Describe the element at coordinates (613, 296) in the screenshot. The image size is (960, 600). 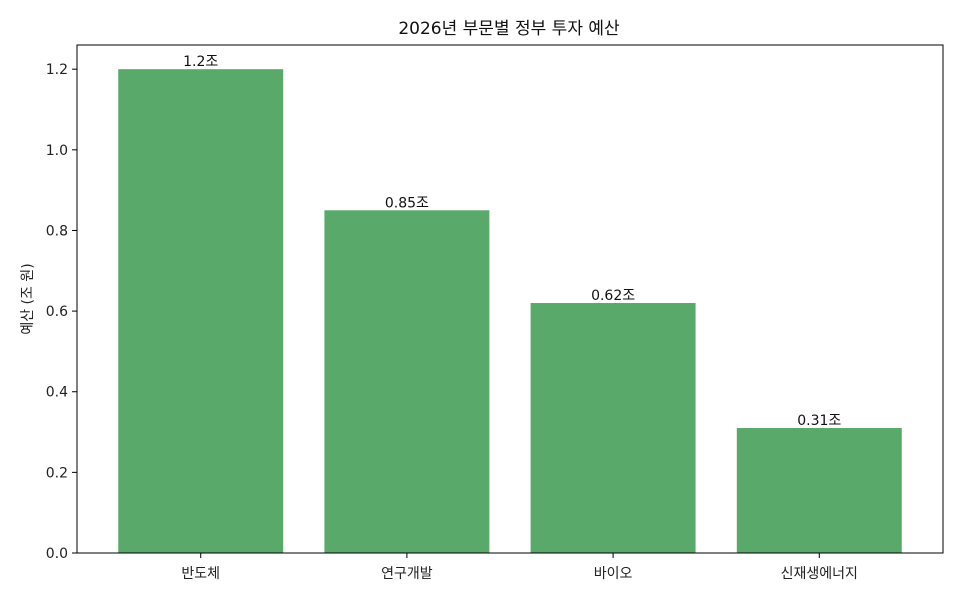
I see `bar-value-label: 0.62조` at that location.